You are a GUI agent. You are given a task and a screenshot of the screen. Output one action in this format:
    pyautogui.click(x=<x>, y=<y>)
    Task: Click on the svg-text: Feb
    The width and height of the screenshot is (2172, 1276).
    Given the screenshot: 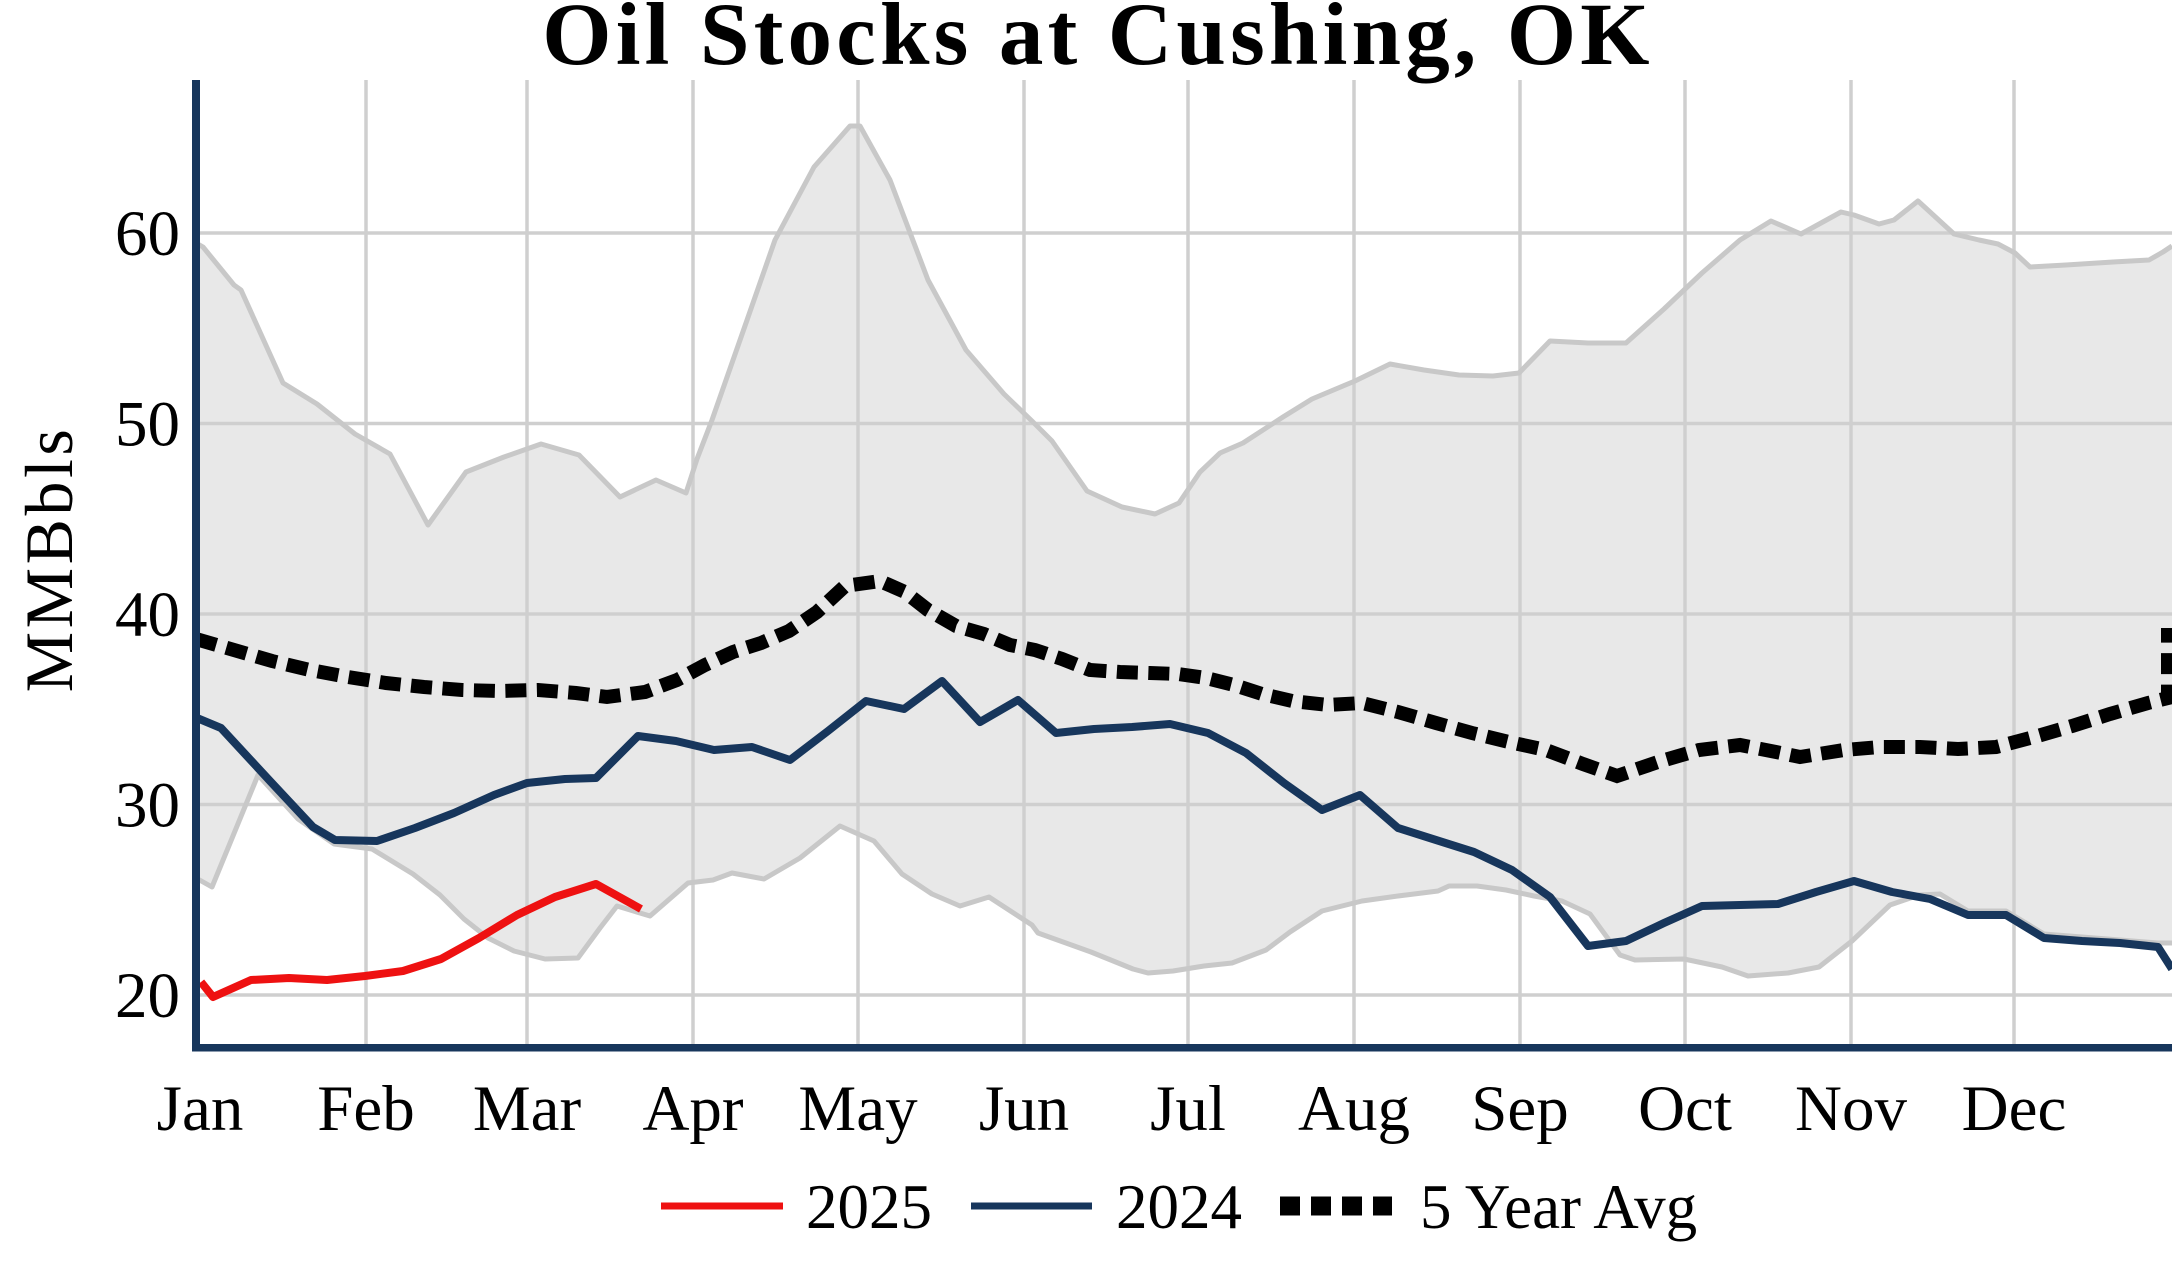 What is the action you would take?
    pyautogui.click(x=366, y=1109)
    